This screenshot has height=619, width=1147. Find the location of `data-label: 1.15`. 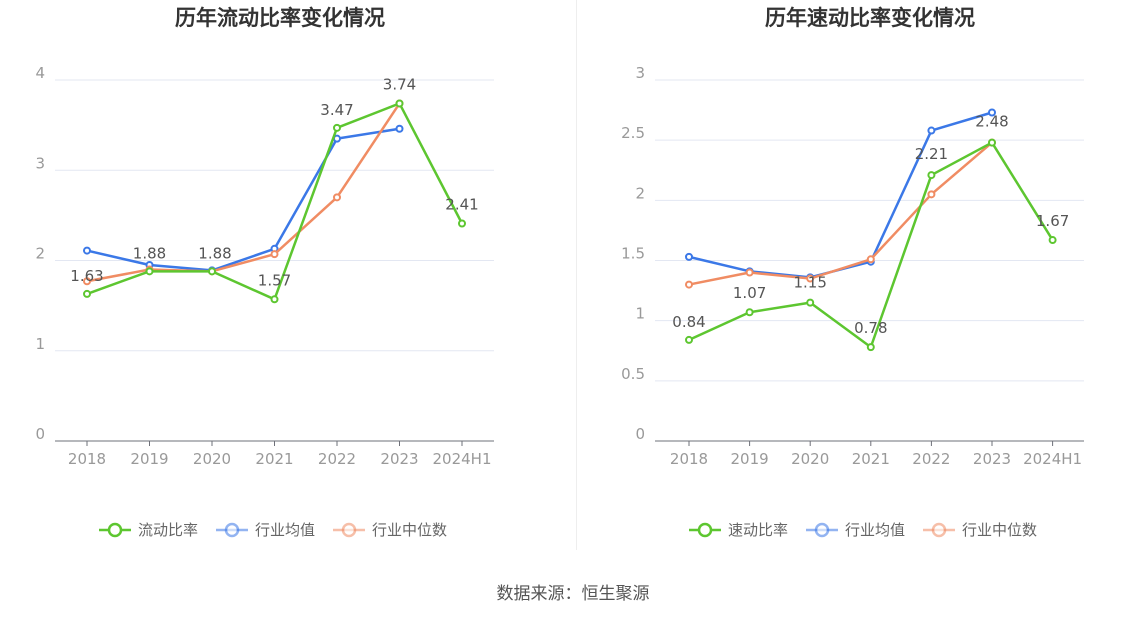

data-label: 1.15 is located at coordinates (809, 283).